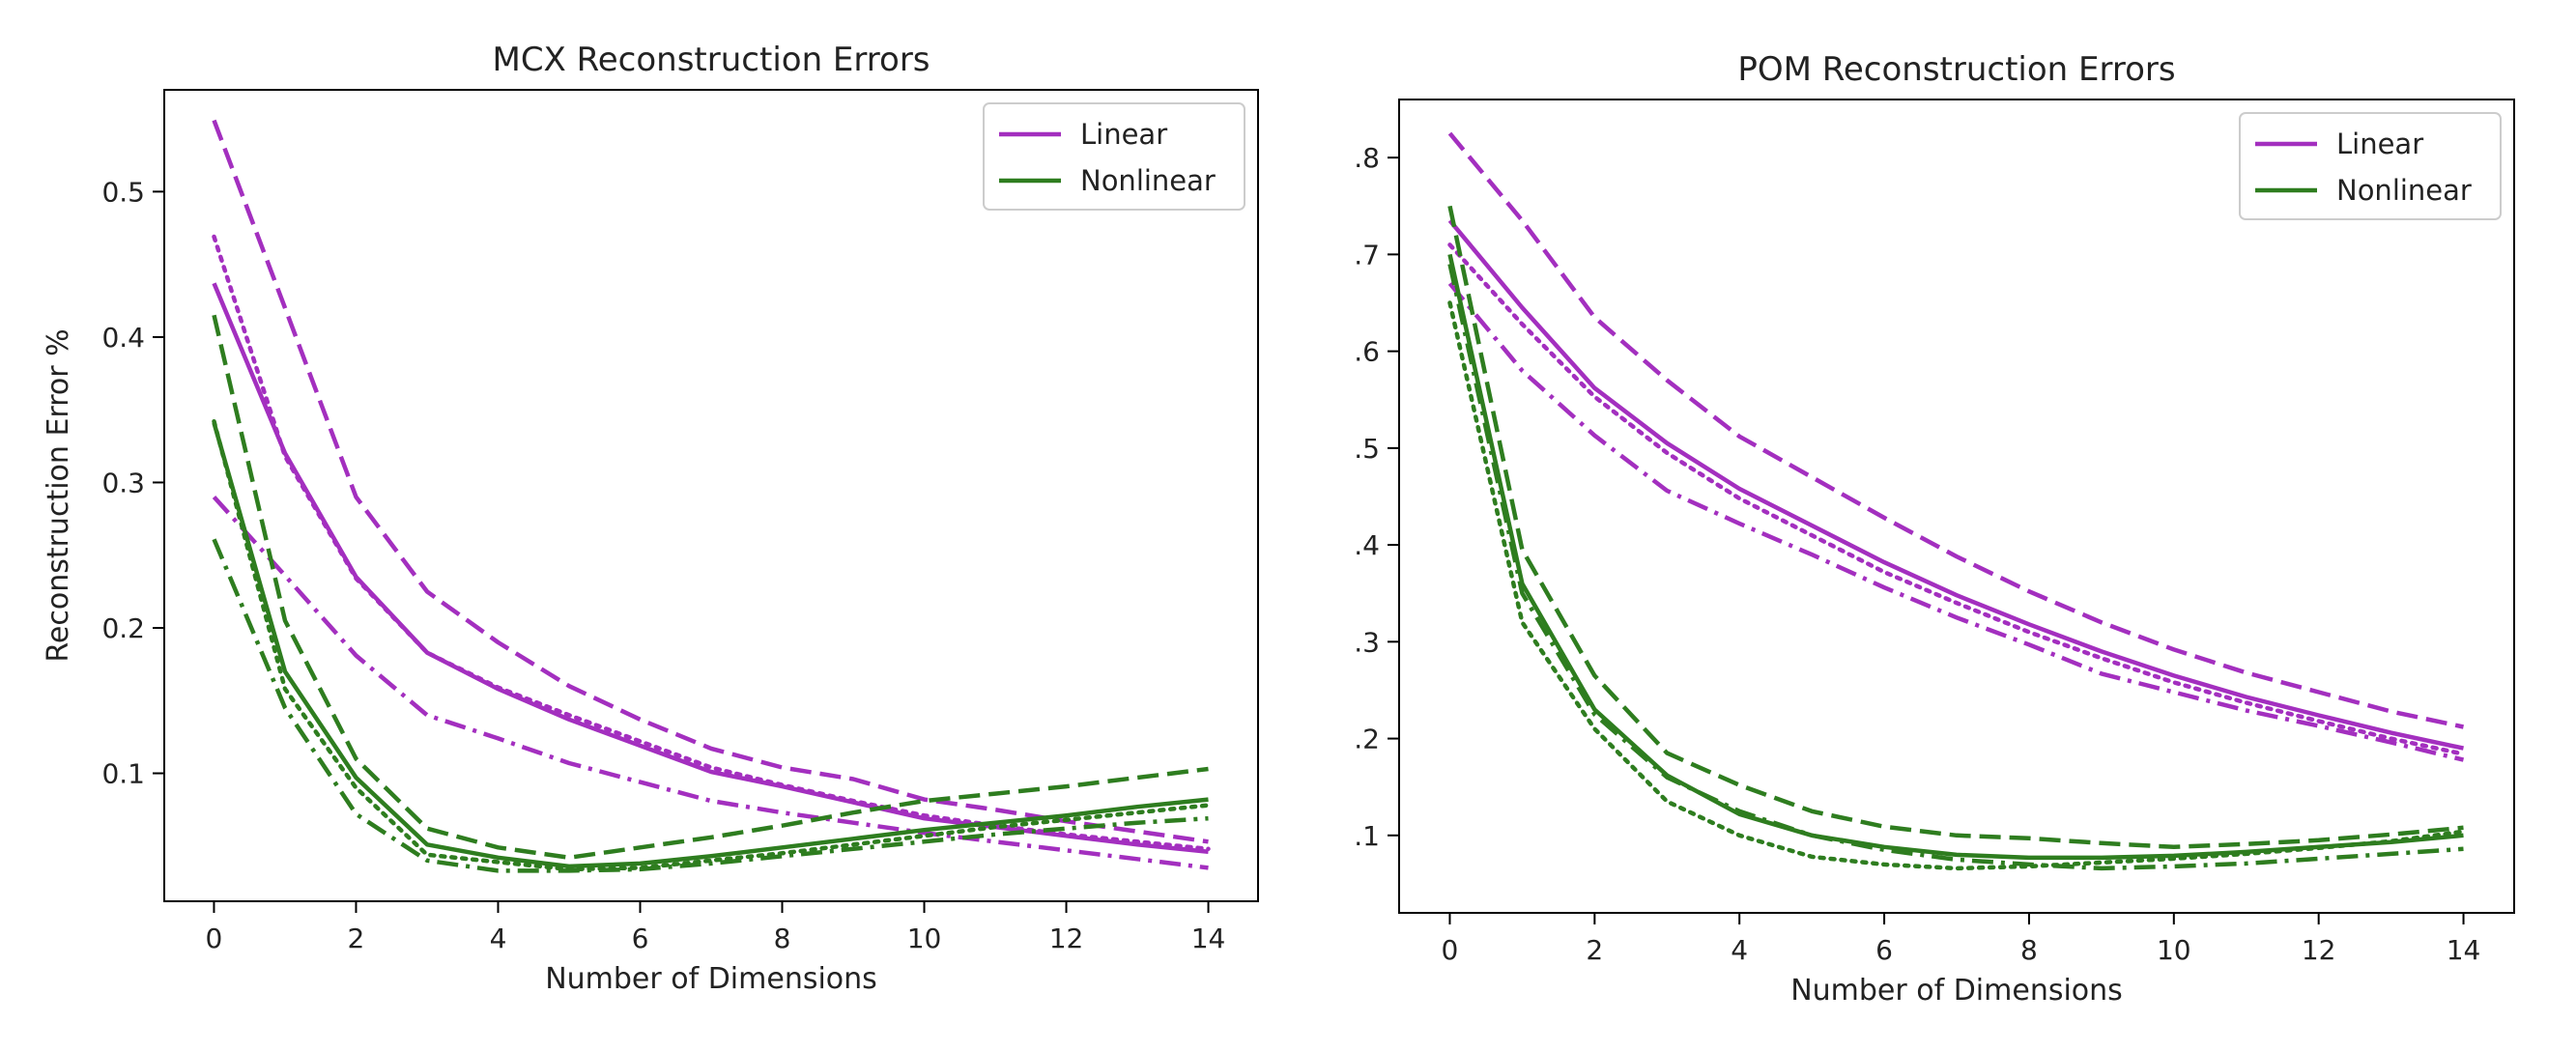 The height and width of the screenshot is (1051, 2576). Describe the element at coordinates (711, 60) in the screenshot. I see `chart-title: MCX Reconstruction Errors` at that location.